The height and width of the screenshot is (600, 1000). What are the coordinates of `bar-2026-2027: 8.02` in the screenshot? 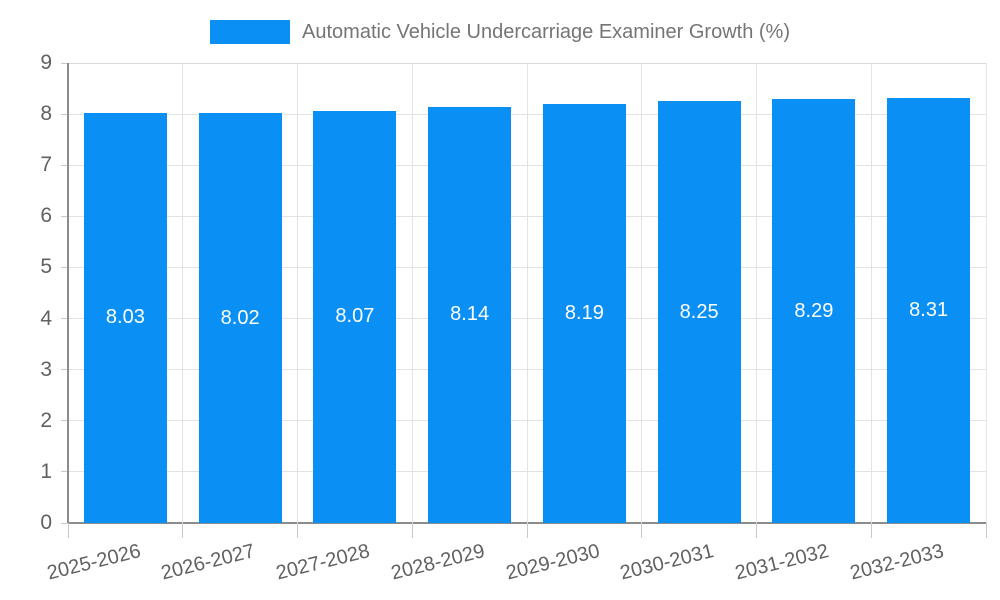 It's located at (240, 318).